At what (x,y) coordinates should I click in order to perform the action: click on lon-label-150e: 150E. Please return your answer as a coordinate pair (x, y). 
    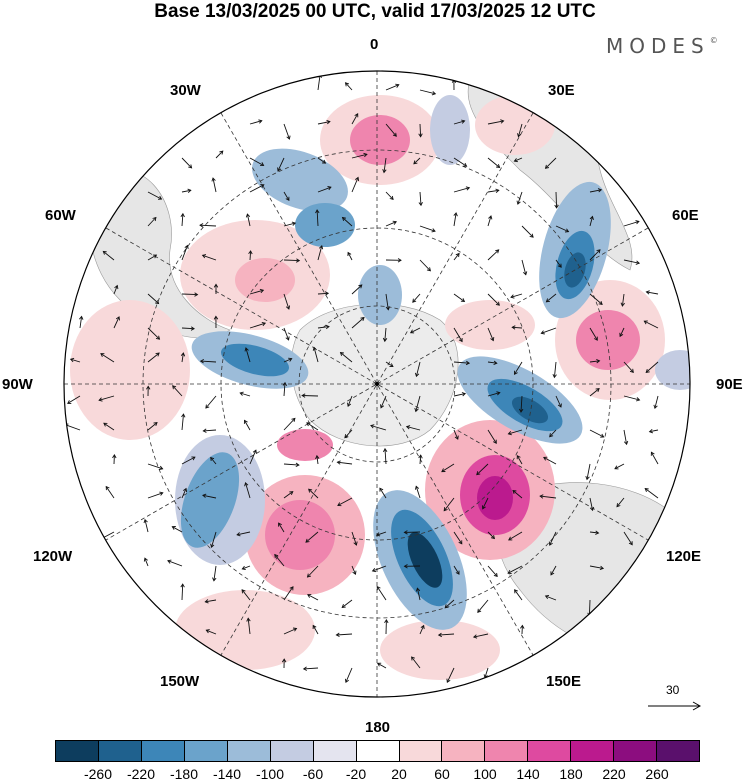
    Looking at the image, I should click on (564, 681).